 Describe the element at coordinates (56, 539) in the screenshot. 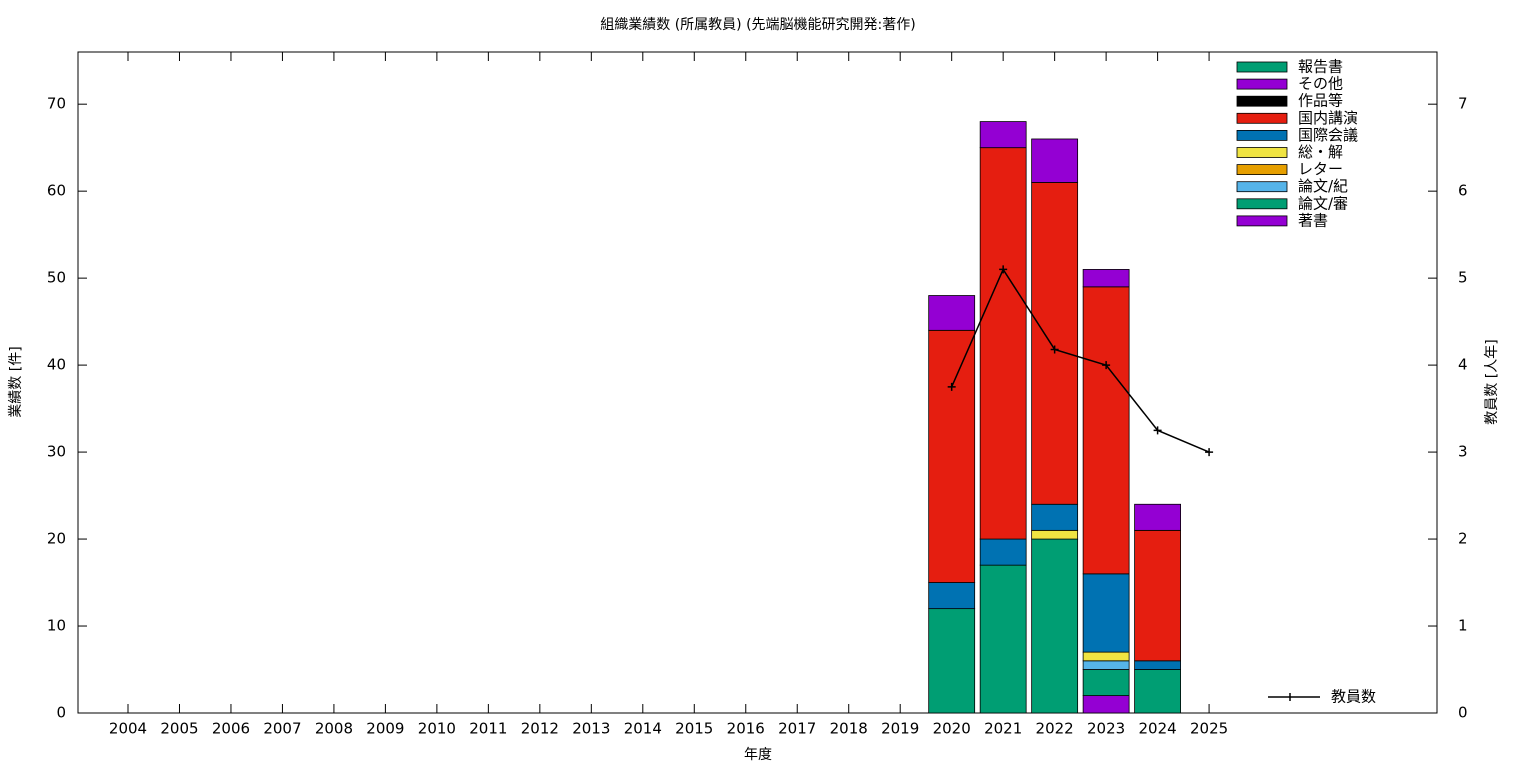

I see `y-tick-label: 20` at that location.